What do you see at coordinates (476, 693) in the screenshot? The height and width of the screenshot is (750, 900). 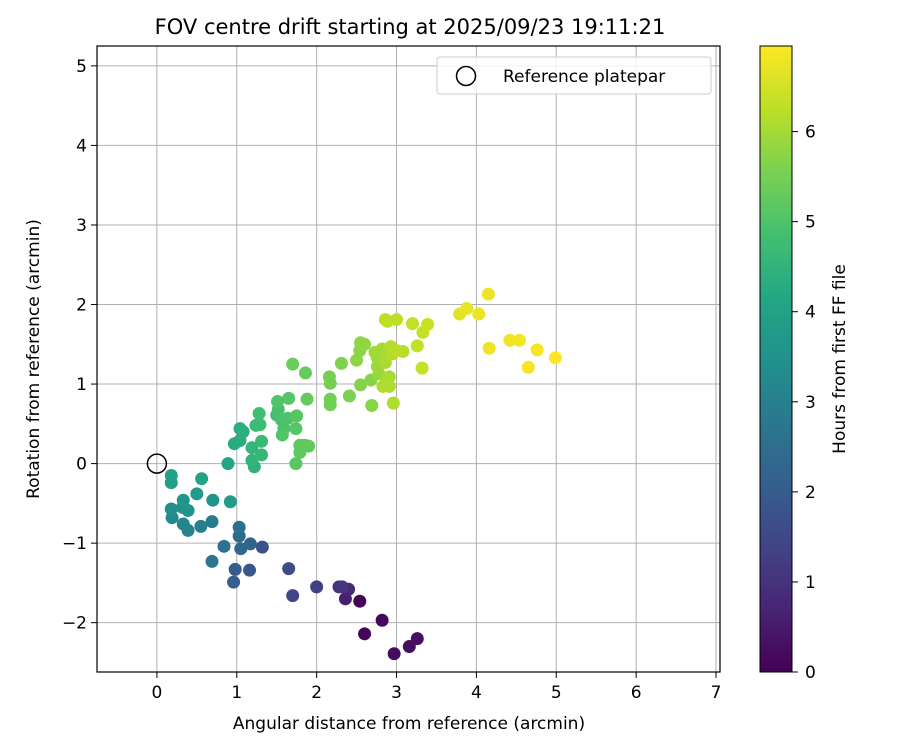 I see `x-tick-label: 4` at bounding box center [476, 693].